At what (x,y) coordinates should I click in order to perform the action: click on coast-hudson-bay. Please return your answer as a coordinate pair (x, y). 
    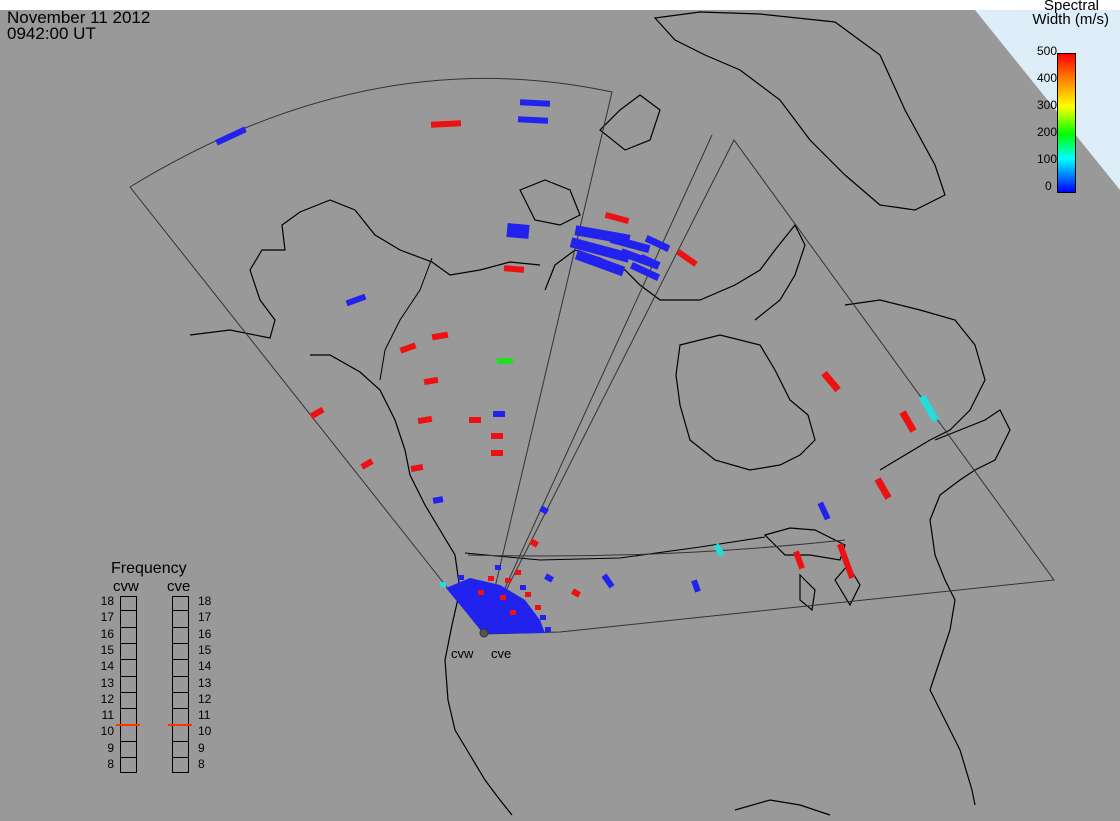
    Looking at the image, I should click on (745, 402).